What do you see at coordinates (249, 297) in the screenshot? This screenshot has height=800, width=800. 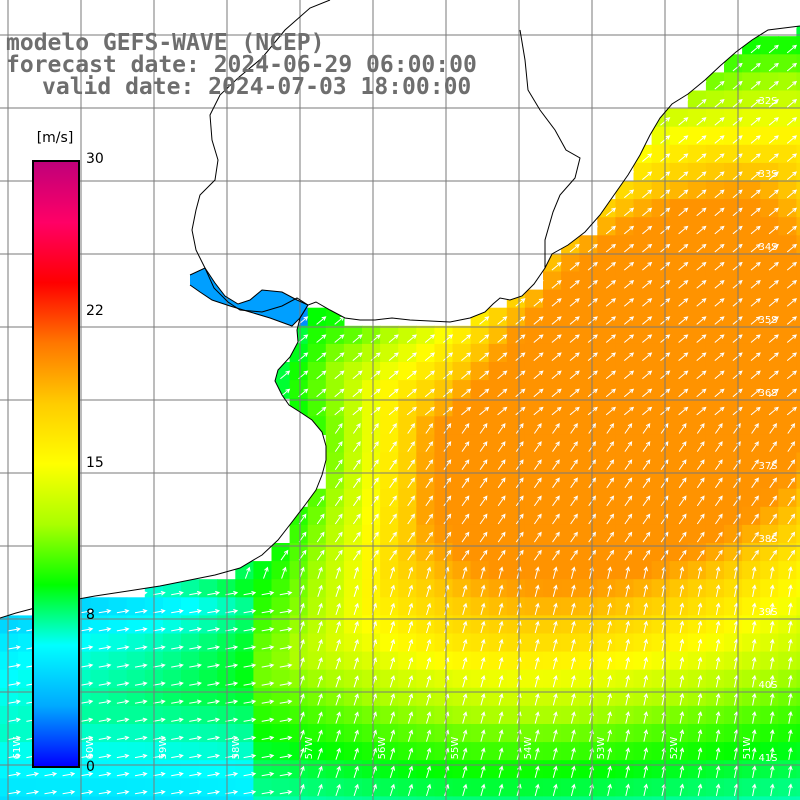 I see `land-area` at bounding box center [249, 297].